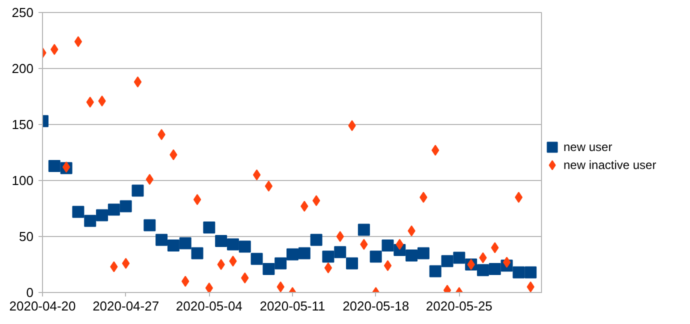 The height and width of the screenshot is (324, 690). What do you see at coordinates (376, 306) in the screenshot?
I see `x-tick-label: 2020-05-18` at bounding box center [376, 306].